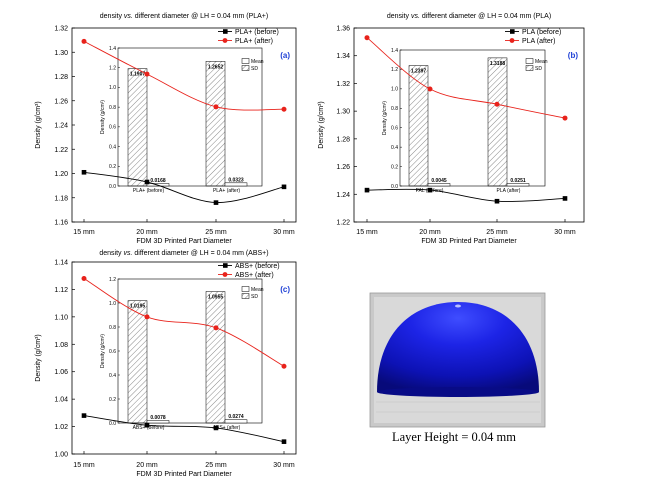  What do you see at coordinates (399, 16) in the screenshot?
I see `chart-title-part: density` at bounding box center [399, 16].